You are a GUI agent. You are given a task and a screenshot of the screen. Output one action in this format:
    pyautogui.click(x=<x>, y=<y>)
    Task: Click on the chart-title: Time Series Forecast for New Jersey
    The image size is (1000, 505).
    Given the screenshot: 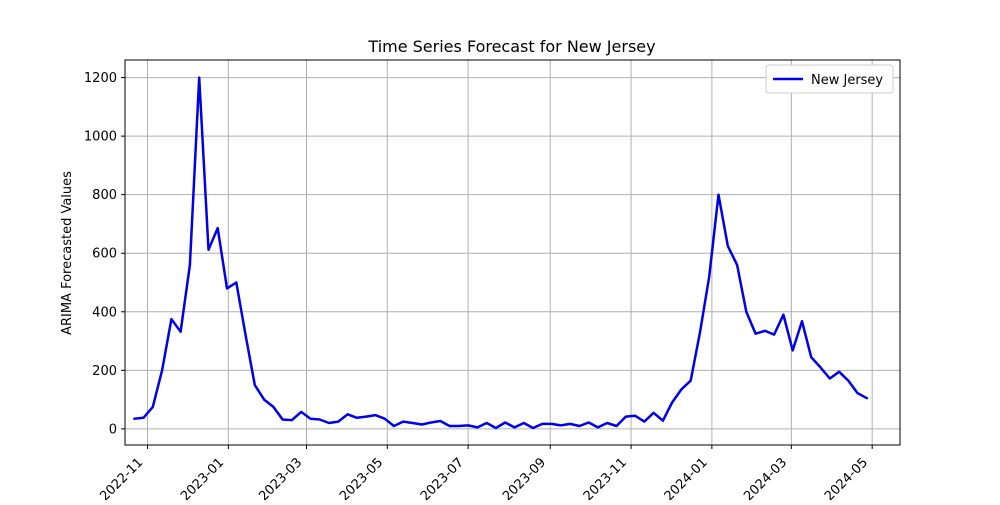 What is the action you would take?
    pyautogui.click(x=511, y=46)
    